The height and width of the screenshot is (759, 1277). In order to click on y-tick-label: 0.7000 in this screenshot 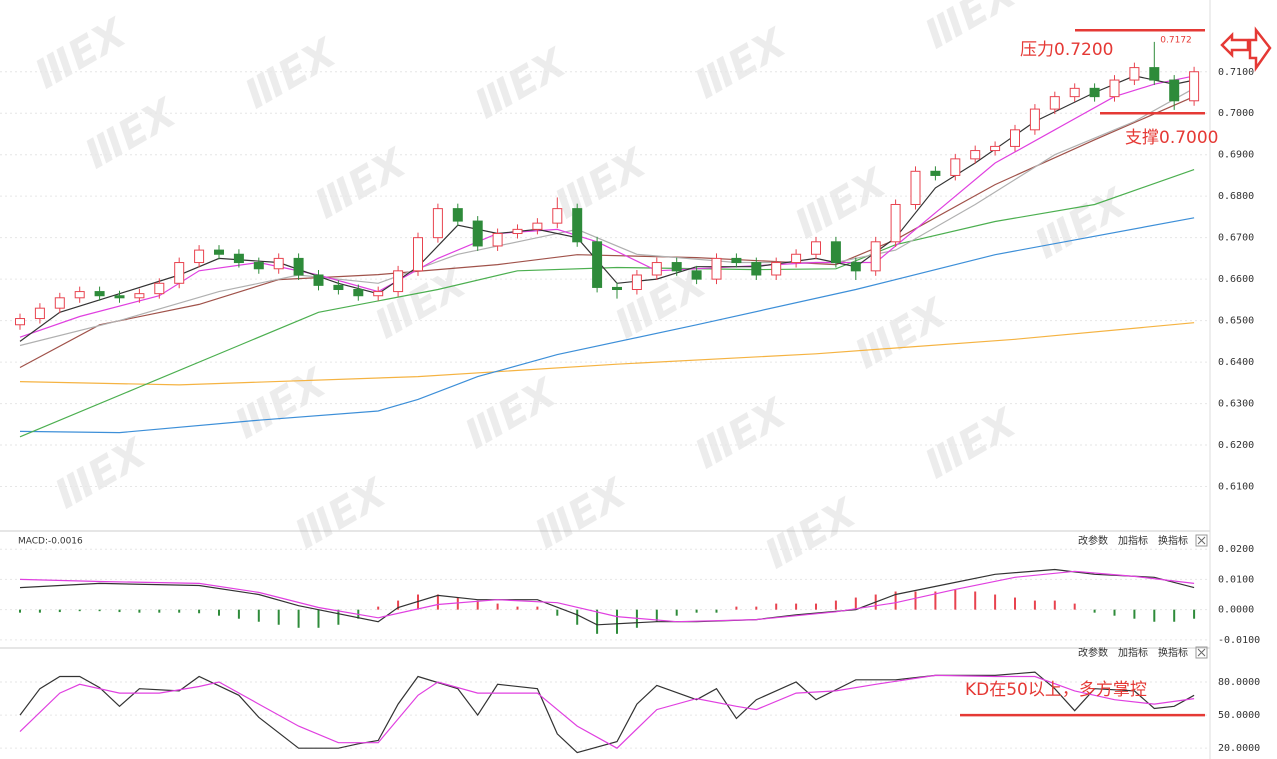, I will do `click(1236, 113)`.